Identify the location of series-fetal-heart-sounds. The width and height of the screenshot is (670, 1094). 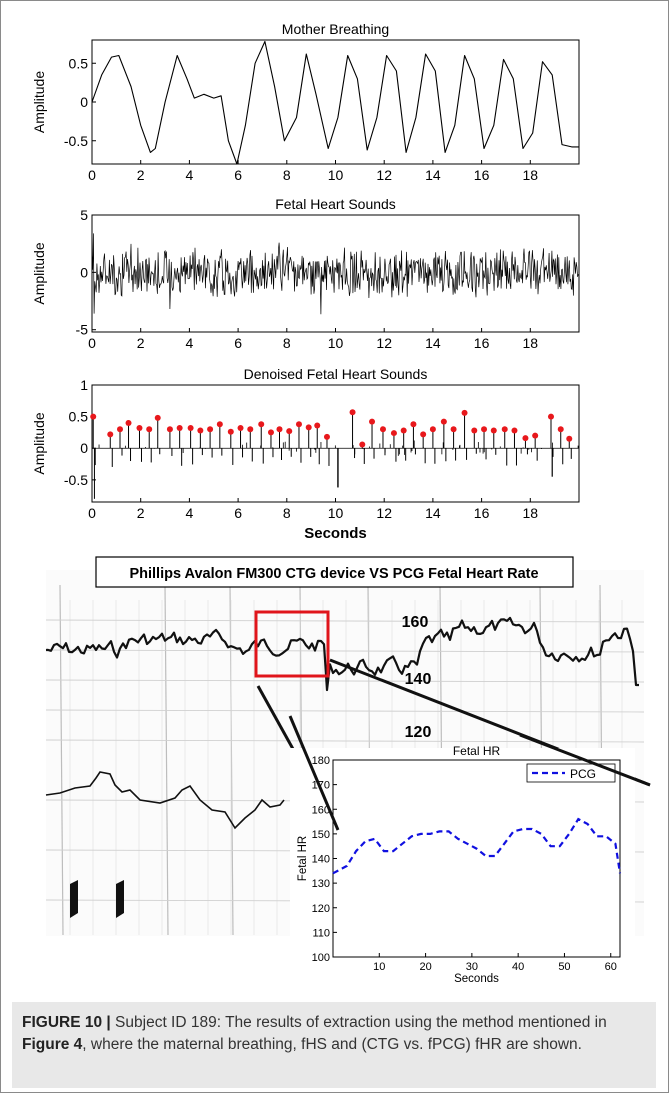
(335, 274).